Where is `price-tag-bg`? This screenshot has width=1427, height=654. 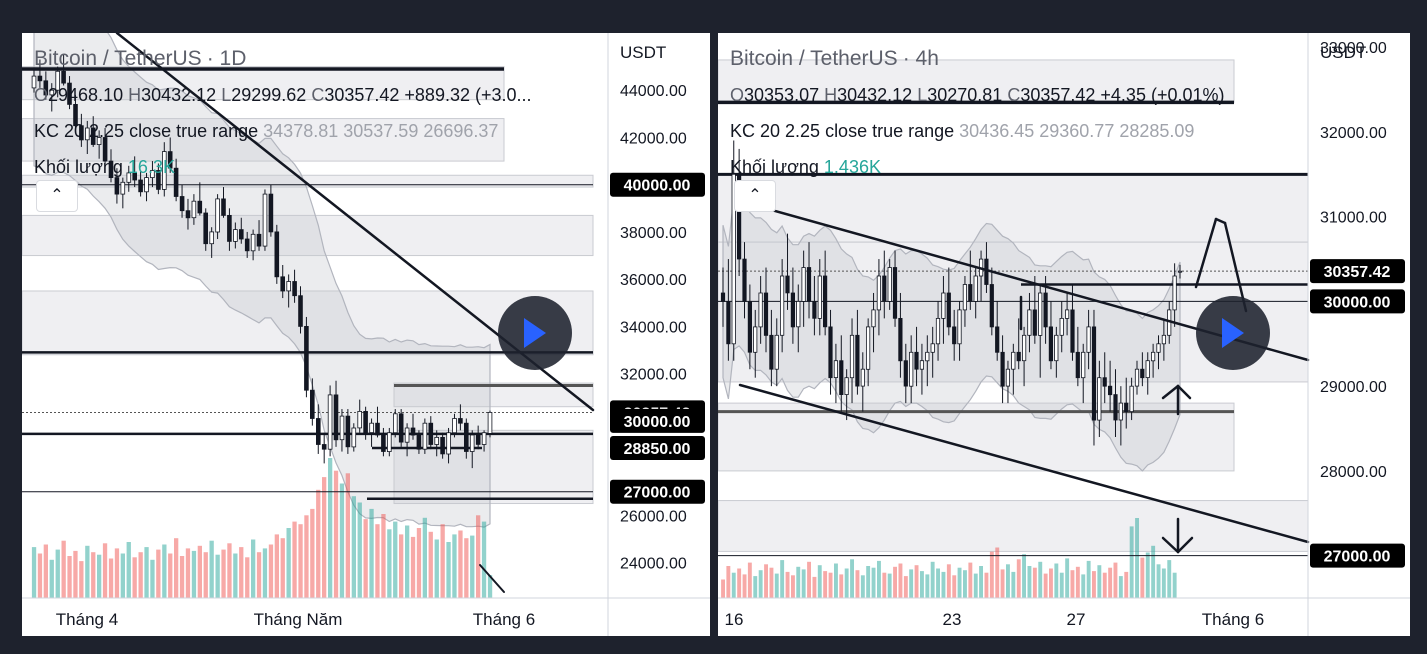 price-tag-bg is located at coordinates (657, 420).